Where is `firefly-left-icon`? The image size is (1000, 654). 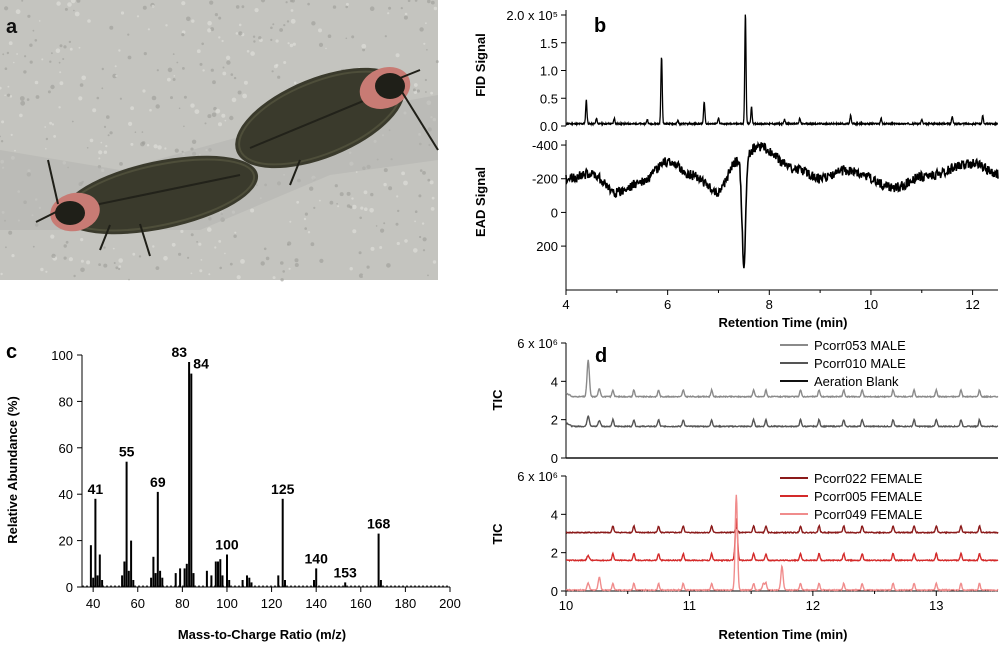 firefly-left-icon is located at coordinates (147, 206).